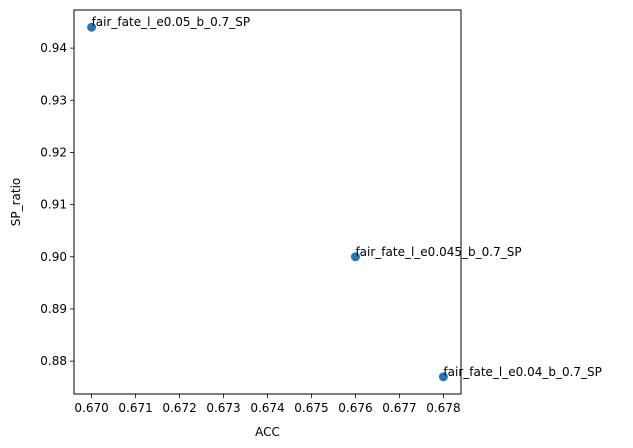 This screenshot has width=633, height=448. Describe the element at coordinates (311, 408) in the screenshot. I see `x-tick-label: 0.675` at that location.